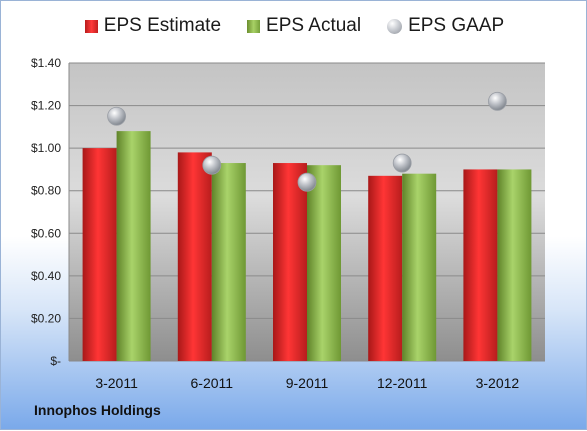  Describe the element at coordinates (46, 148) in the screenshot. I see `y-tick-label: $1.00` at that location.